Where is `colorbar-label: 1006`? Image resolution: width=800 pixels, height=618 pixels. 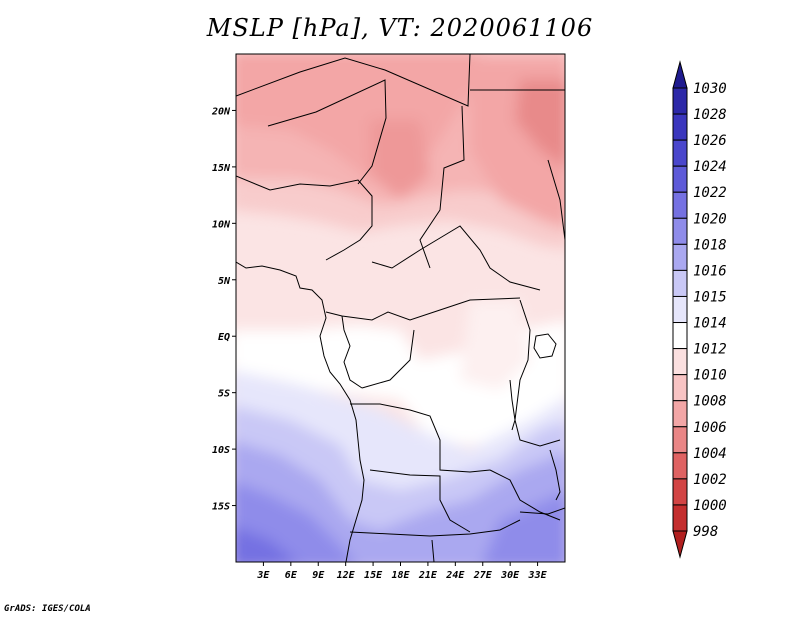
colorbar-label: 1006 is located at coordinates (710, 428).